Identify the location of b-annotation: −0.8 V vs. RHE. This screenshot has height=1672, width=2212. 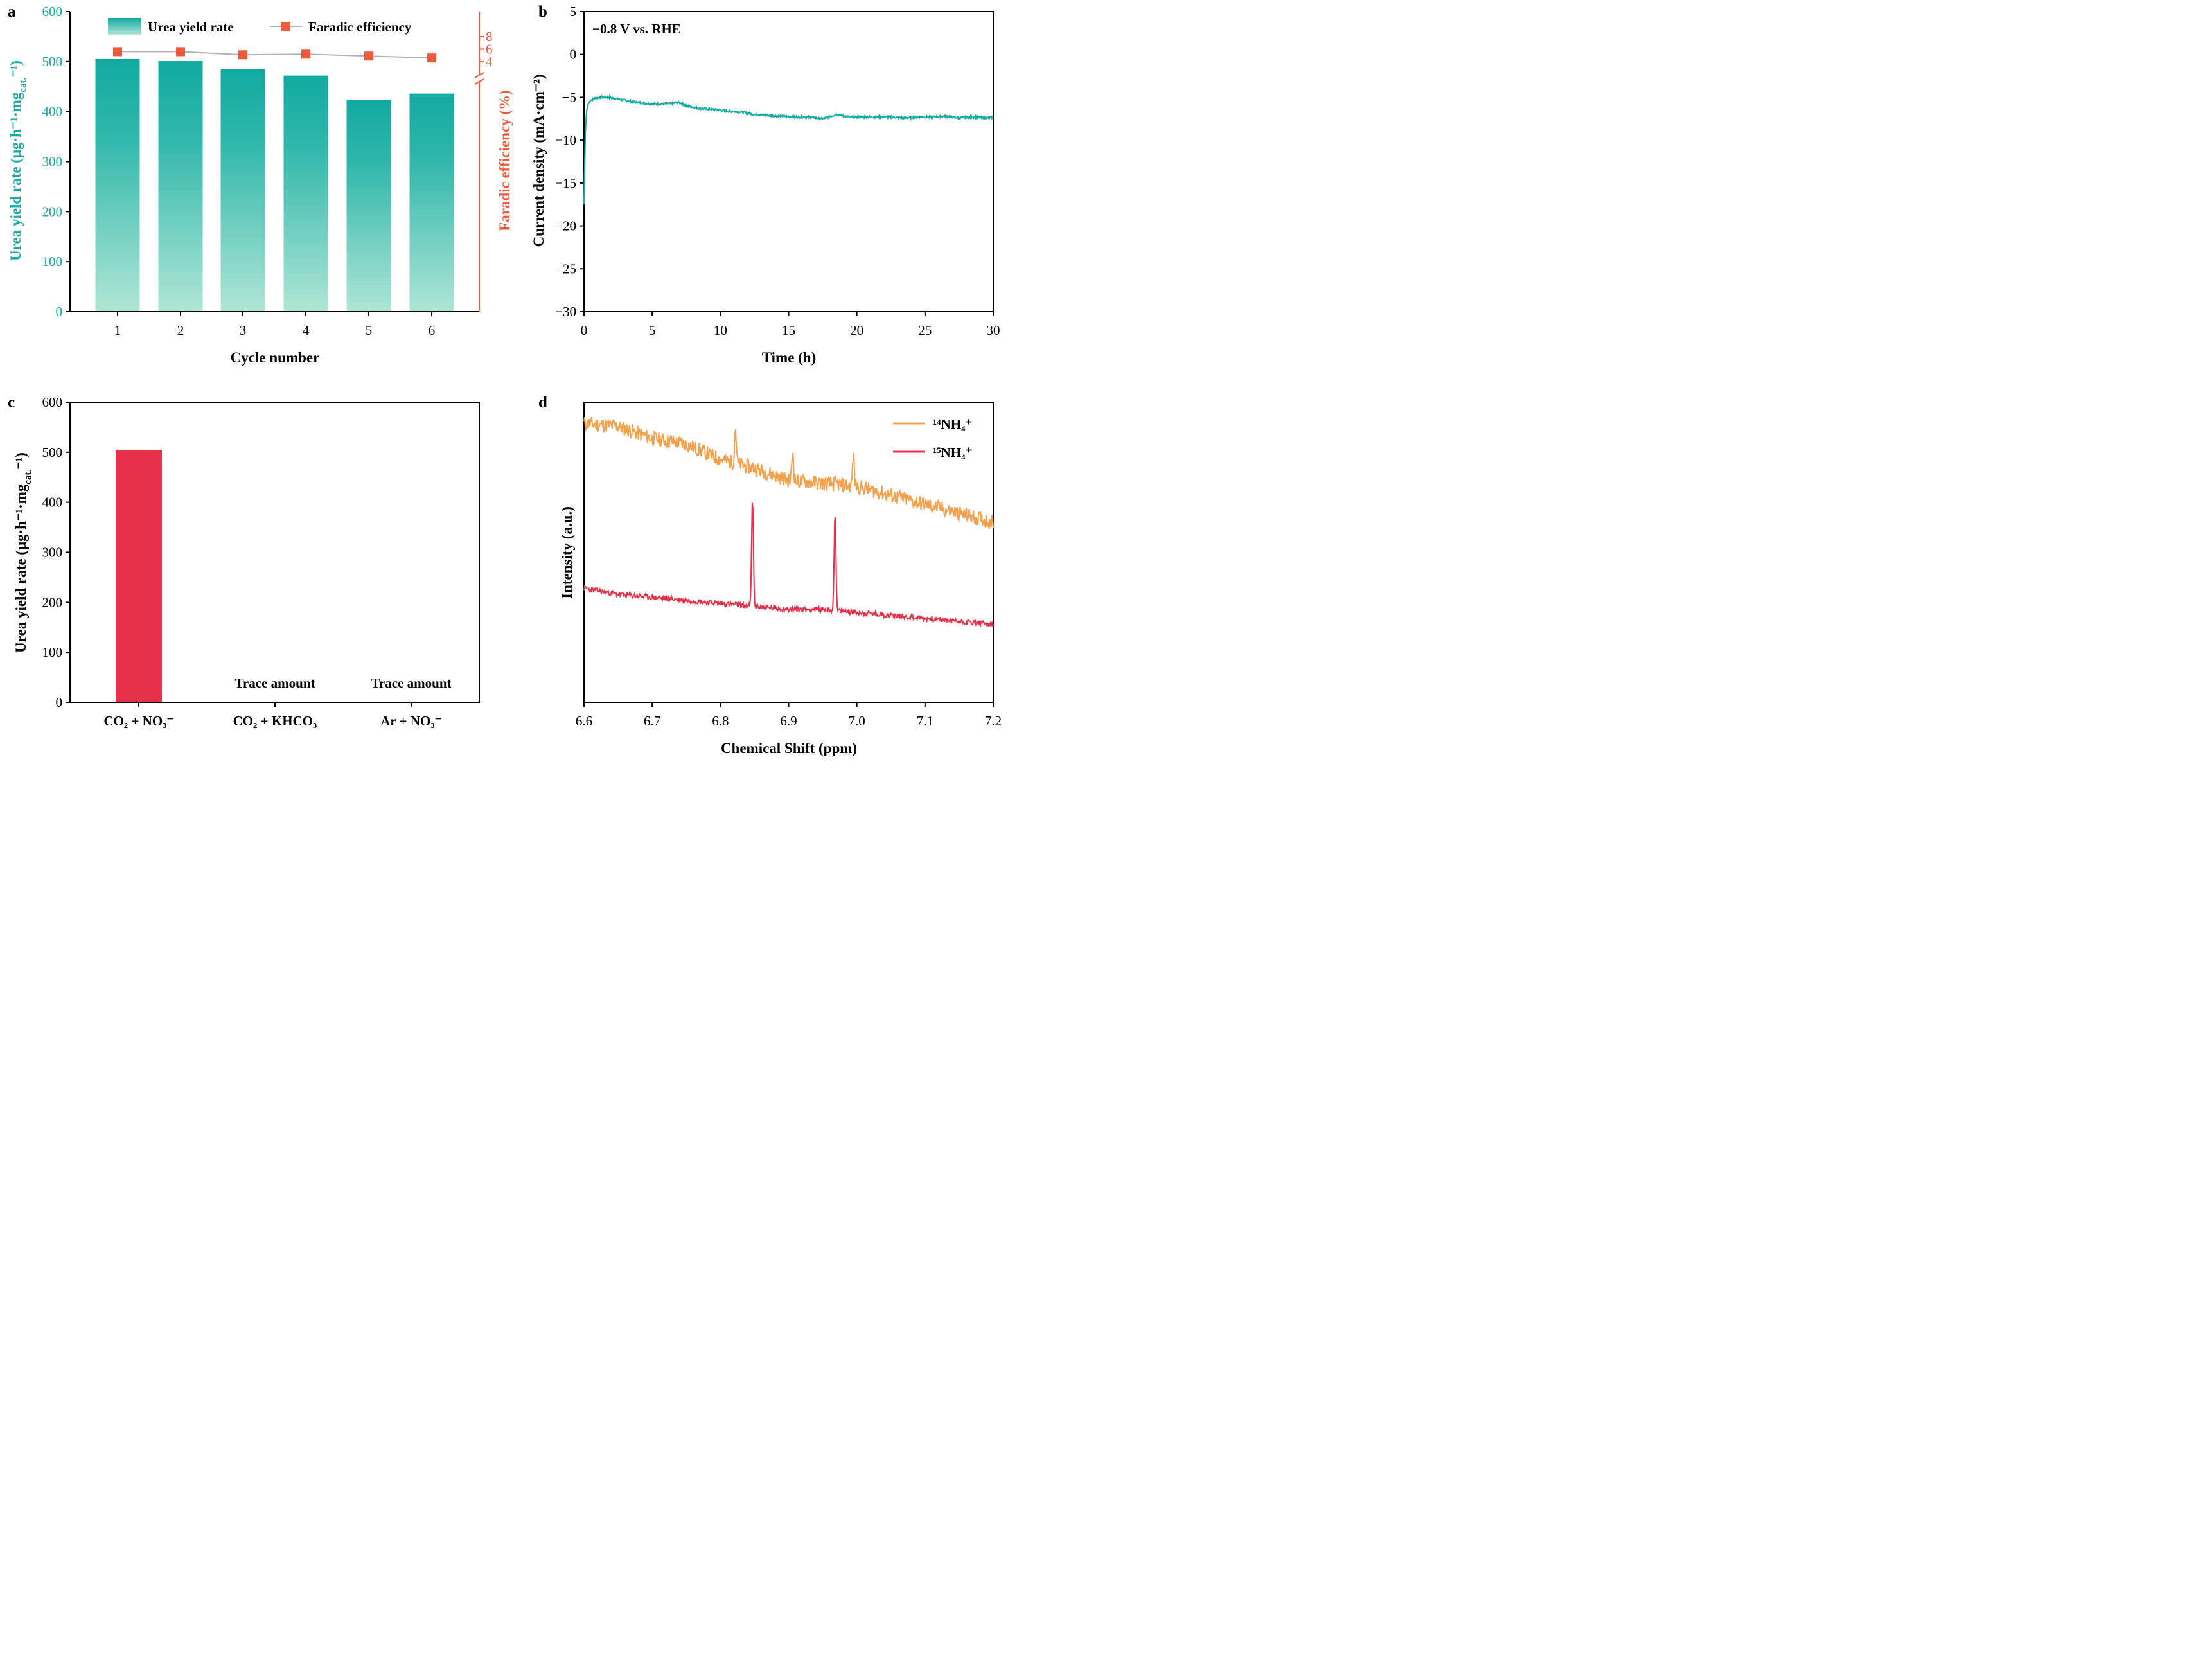
(636, 29).